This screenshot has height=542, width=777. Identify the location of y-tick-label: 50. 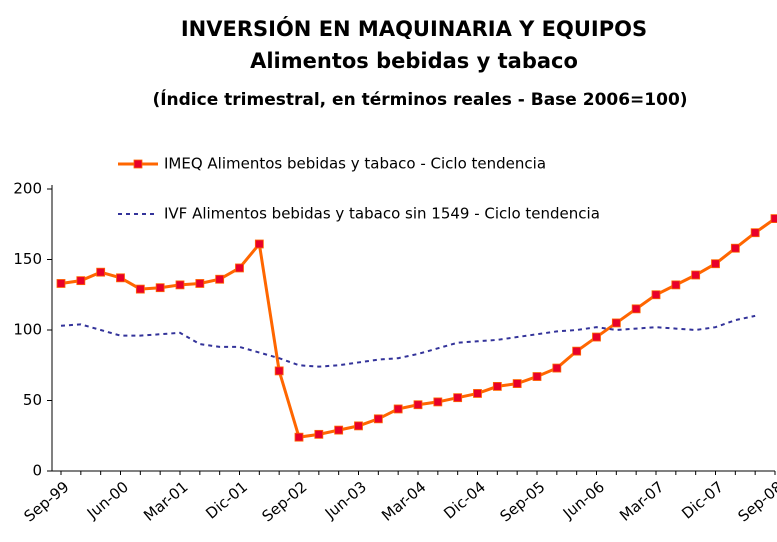
(32, 400).